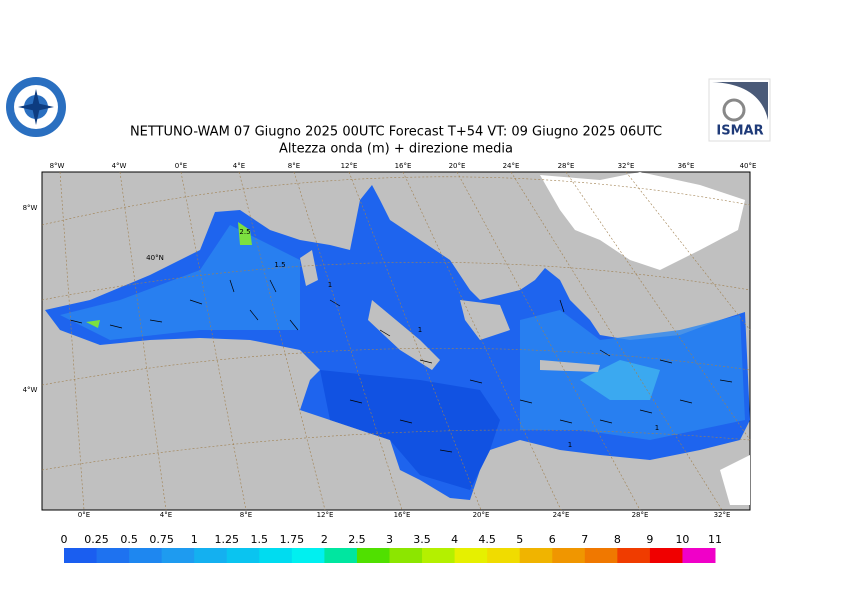 The height and width of the screenshot is (600, 842). Describe the element at coordinates (64, 539) in the screenshot. I see `legend-label: 0` at that location.